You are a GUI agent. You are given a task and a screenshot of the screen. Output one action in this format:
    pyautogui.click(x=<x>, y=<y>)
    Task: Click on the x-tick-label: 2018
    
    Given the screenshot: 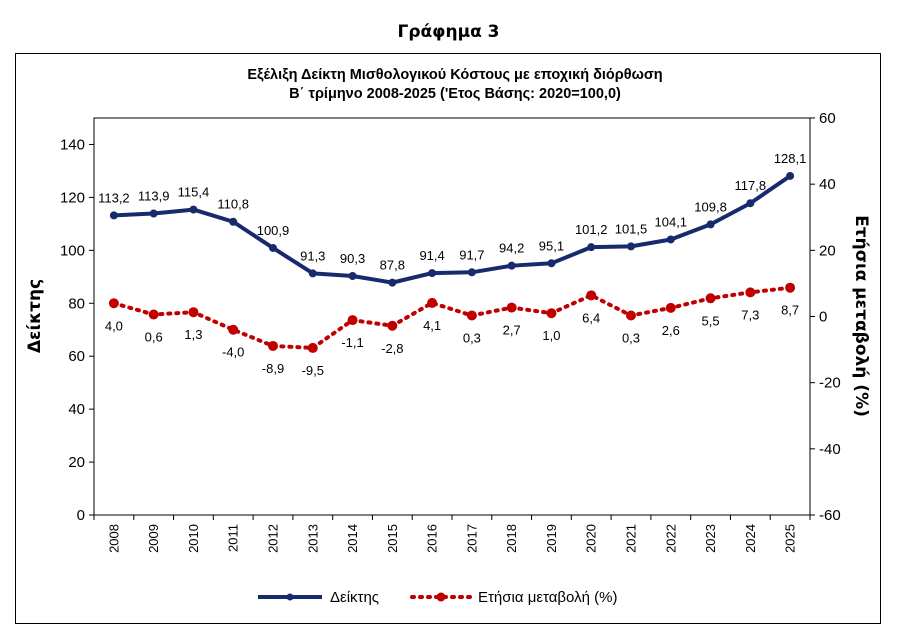 What is the action you would take?
    pyautogui.click(x=511, y=538)
    